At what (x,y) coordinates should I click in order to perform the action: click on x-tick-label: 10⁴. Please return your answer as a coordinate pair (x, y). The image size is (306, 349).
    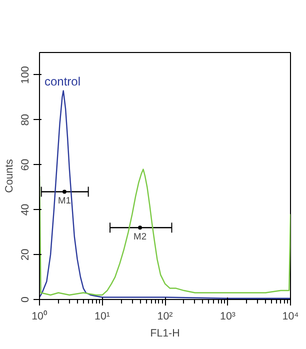
    Looking at the image, I should click on (291, 316).